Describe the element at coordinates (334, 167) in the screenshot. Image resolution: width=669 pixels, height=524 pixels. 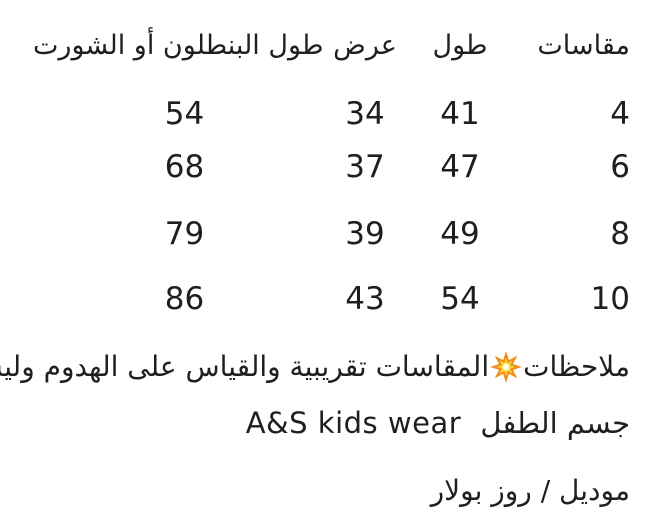
I see `table-row-size-6: 68 37 47 6` at that location.